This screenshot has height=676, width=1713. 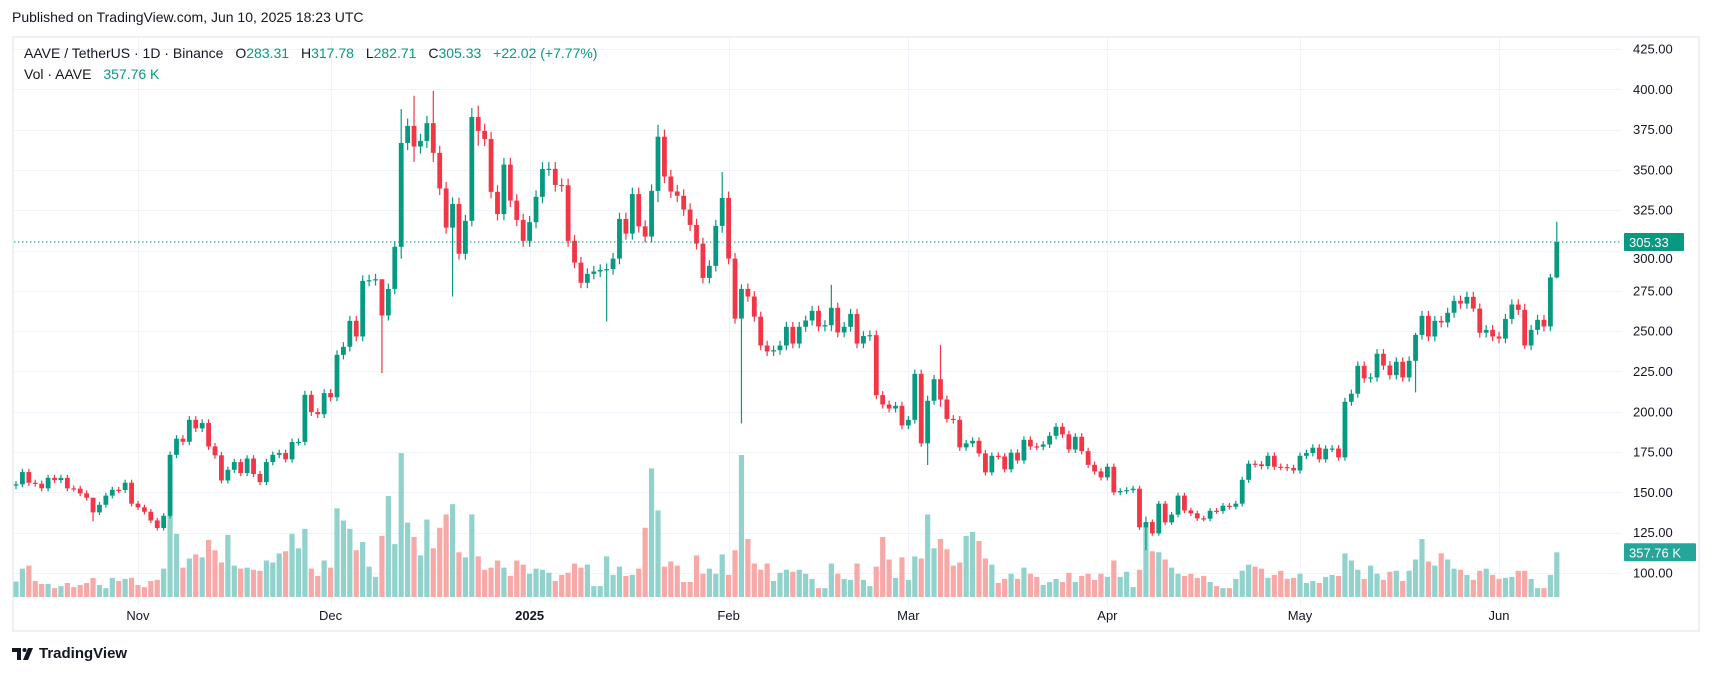 What do you see at coordinates (58, 74) in the screenshot?
I see `volume-label: Vol · AAVE` at bounding box center [58, 74].